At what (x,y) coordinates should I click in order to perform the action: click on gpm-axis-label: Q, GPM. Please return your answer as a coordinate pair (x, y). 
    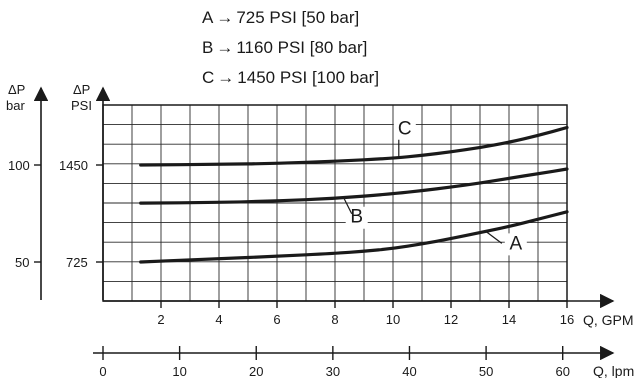
    Looking at the image, I should click on (608, 320).